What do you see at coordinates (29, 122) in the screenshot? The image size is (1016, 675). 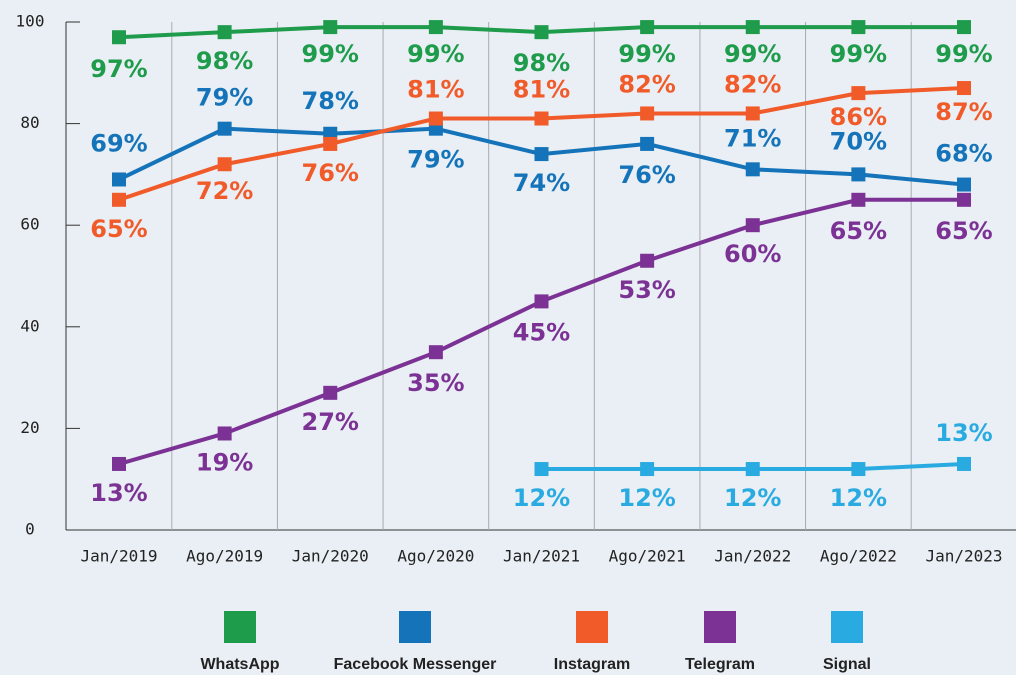 I see `y-tick-label: 80` at bounding box center [29, 122].